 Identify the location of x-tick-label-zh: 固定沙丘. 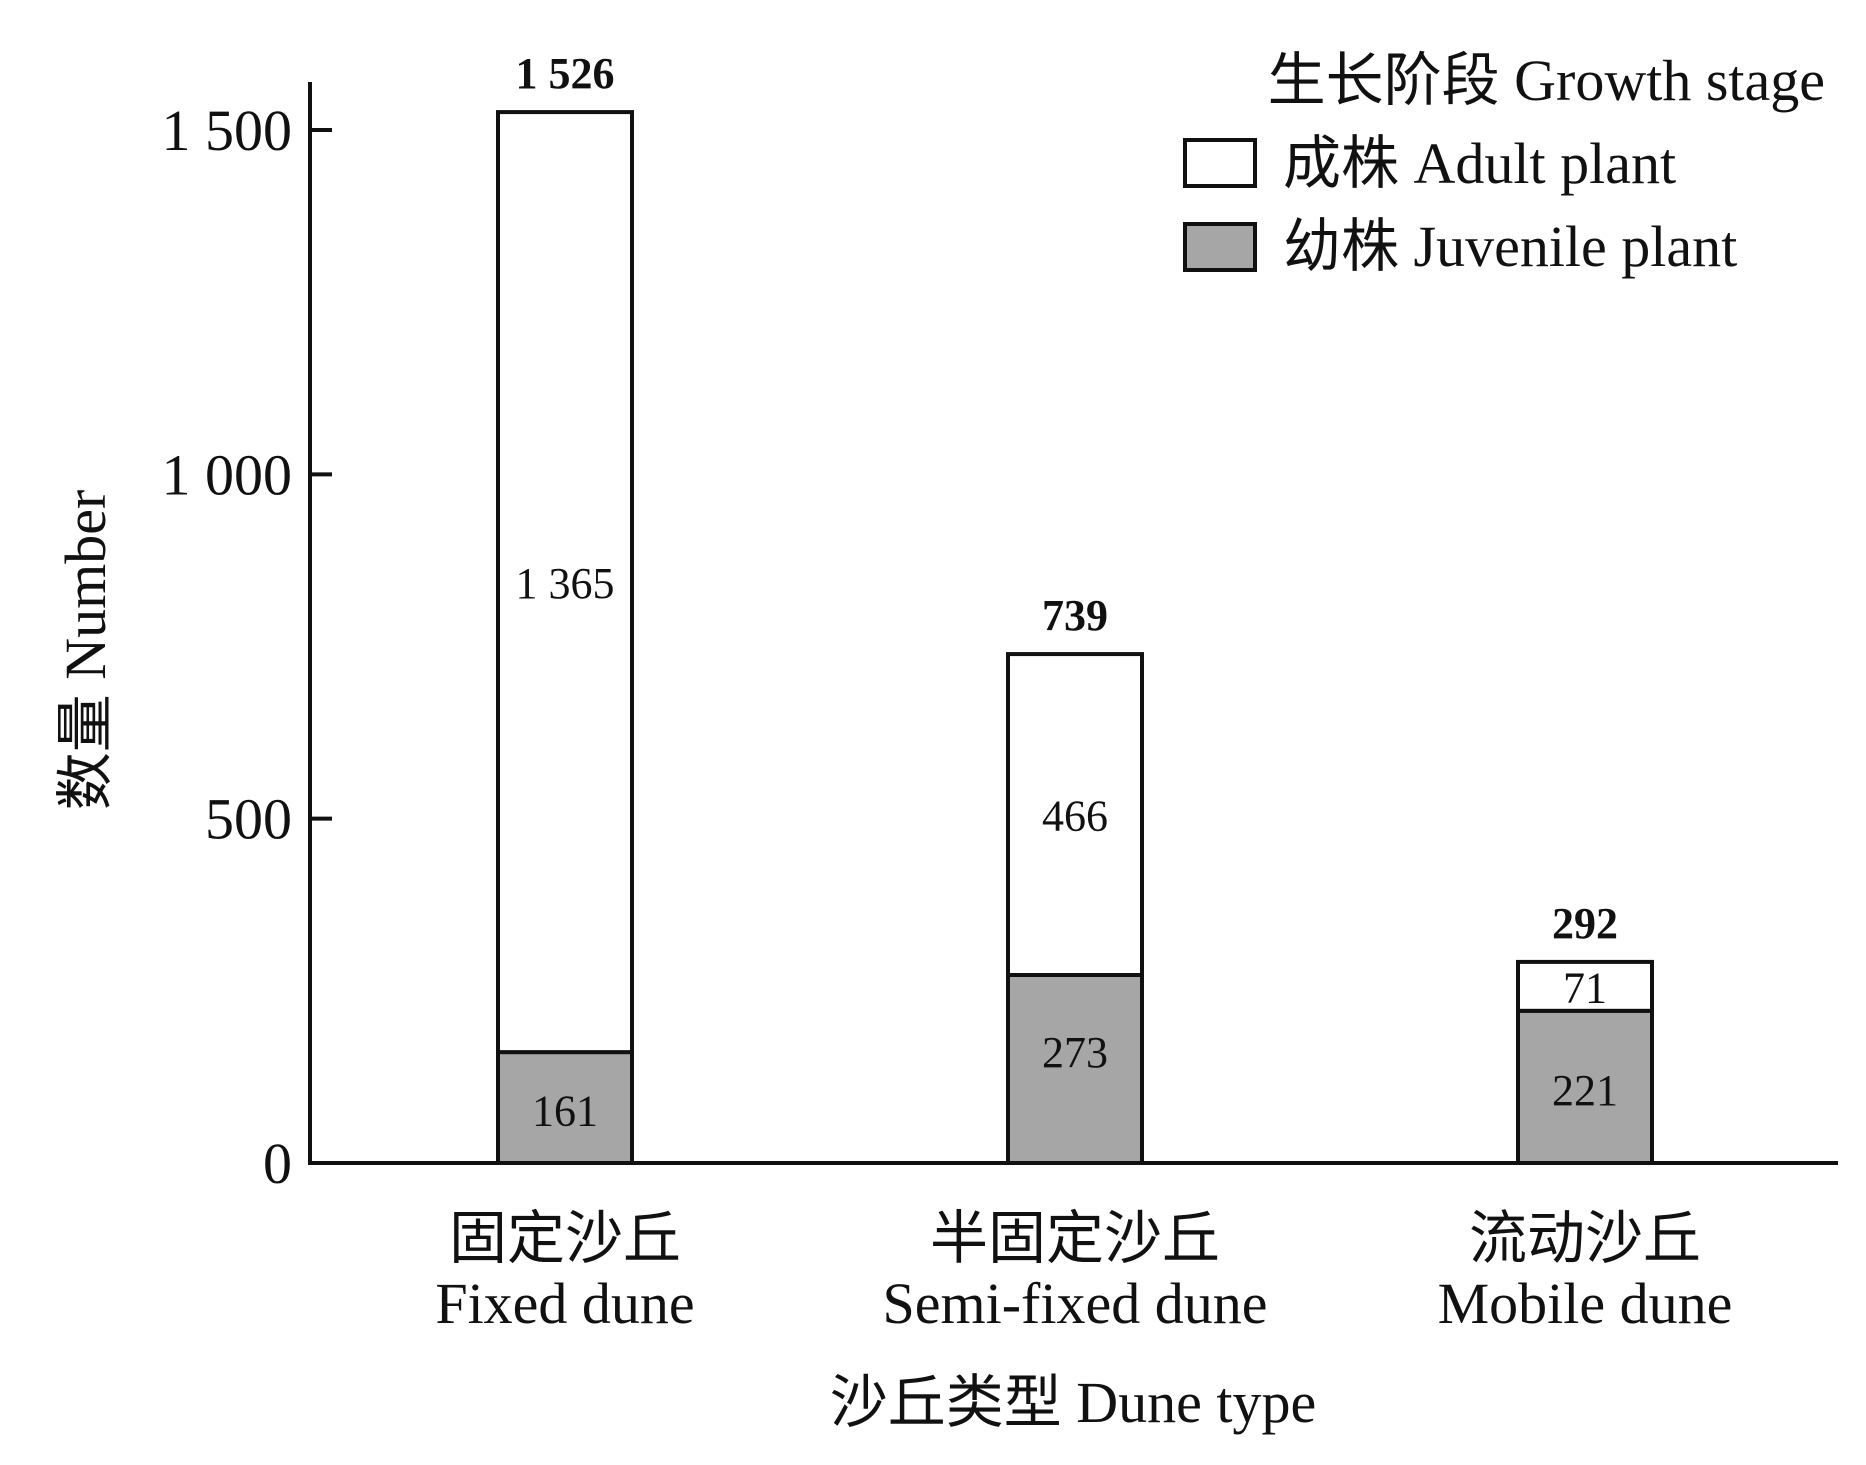
(565, 1238).